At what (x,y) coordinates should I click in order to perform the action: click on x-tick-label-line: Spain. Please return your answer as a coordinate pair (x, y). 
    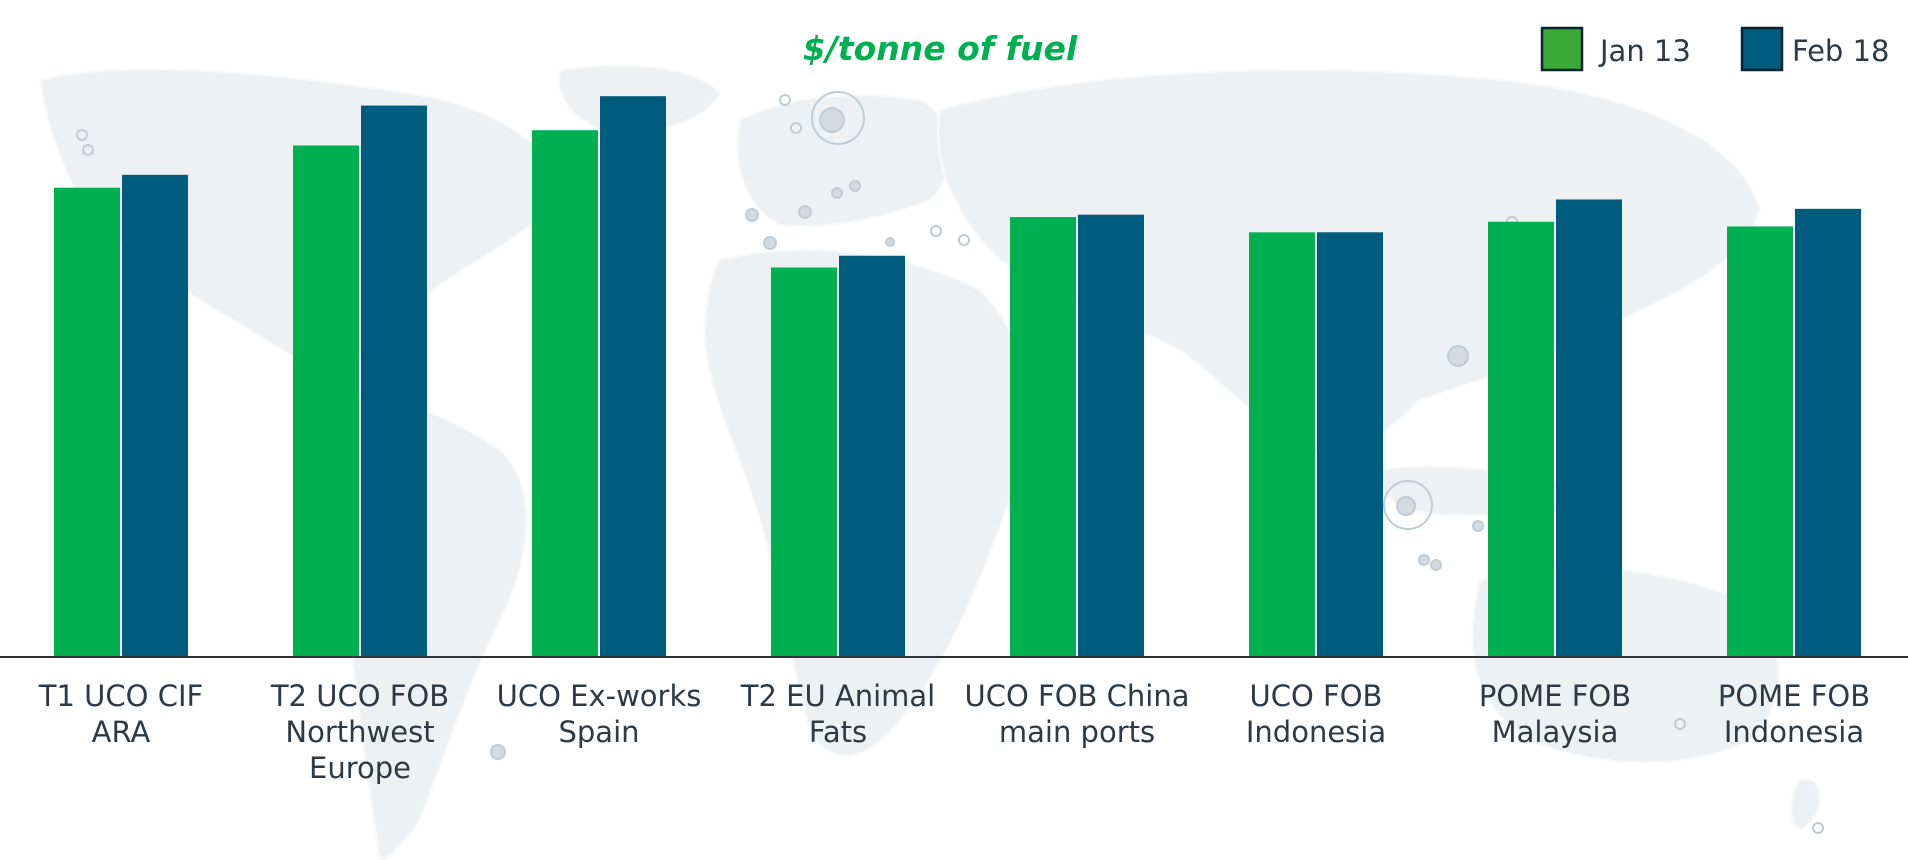
    Looking at the image, I should click on (598, 732).